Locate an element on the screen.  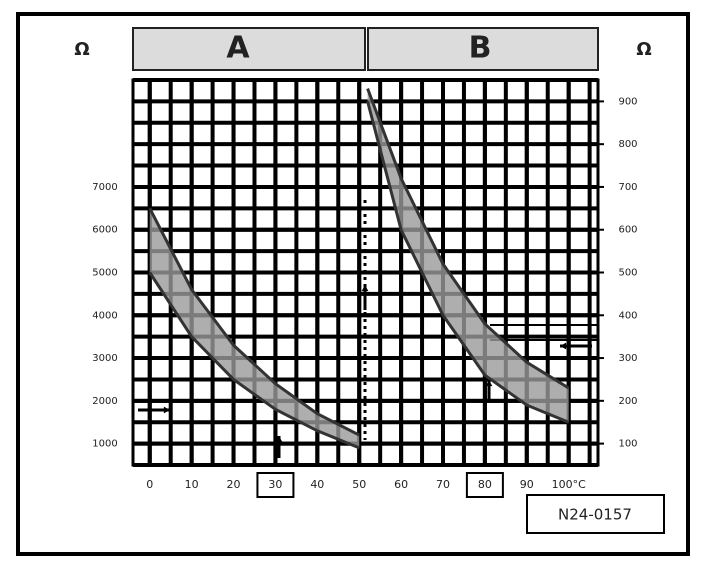
y-axis-label: Ω is located at coordinates (81, 49).